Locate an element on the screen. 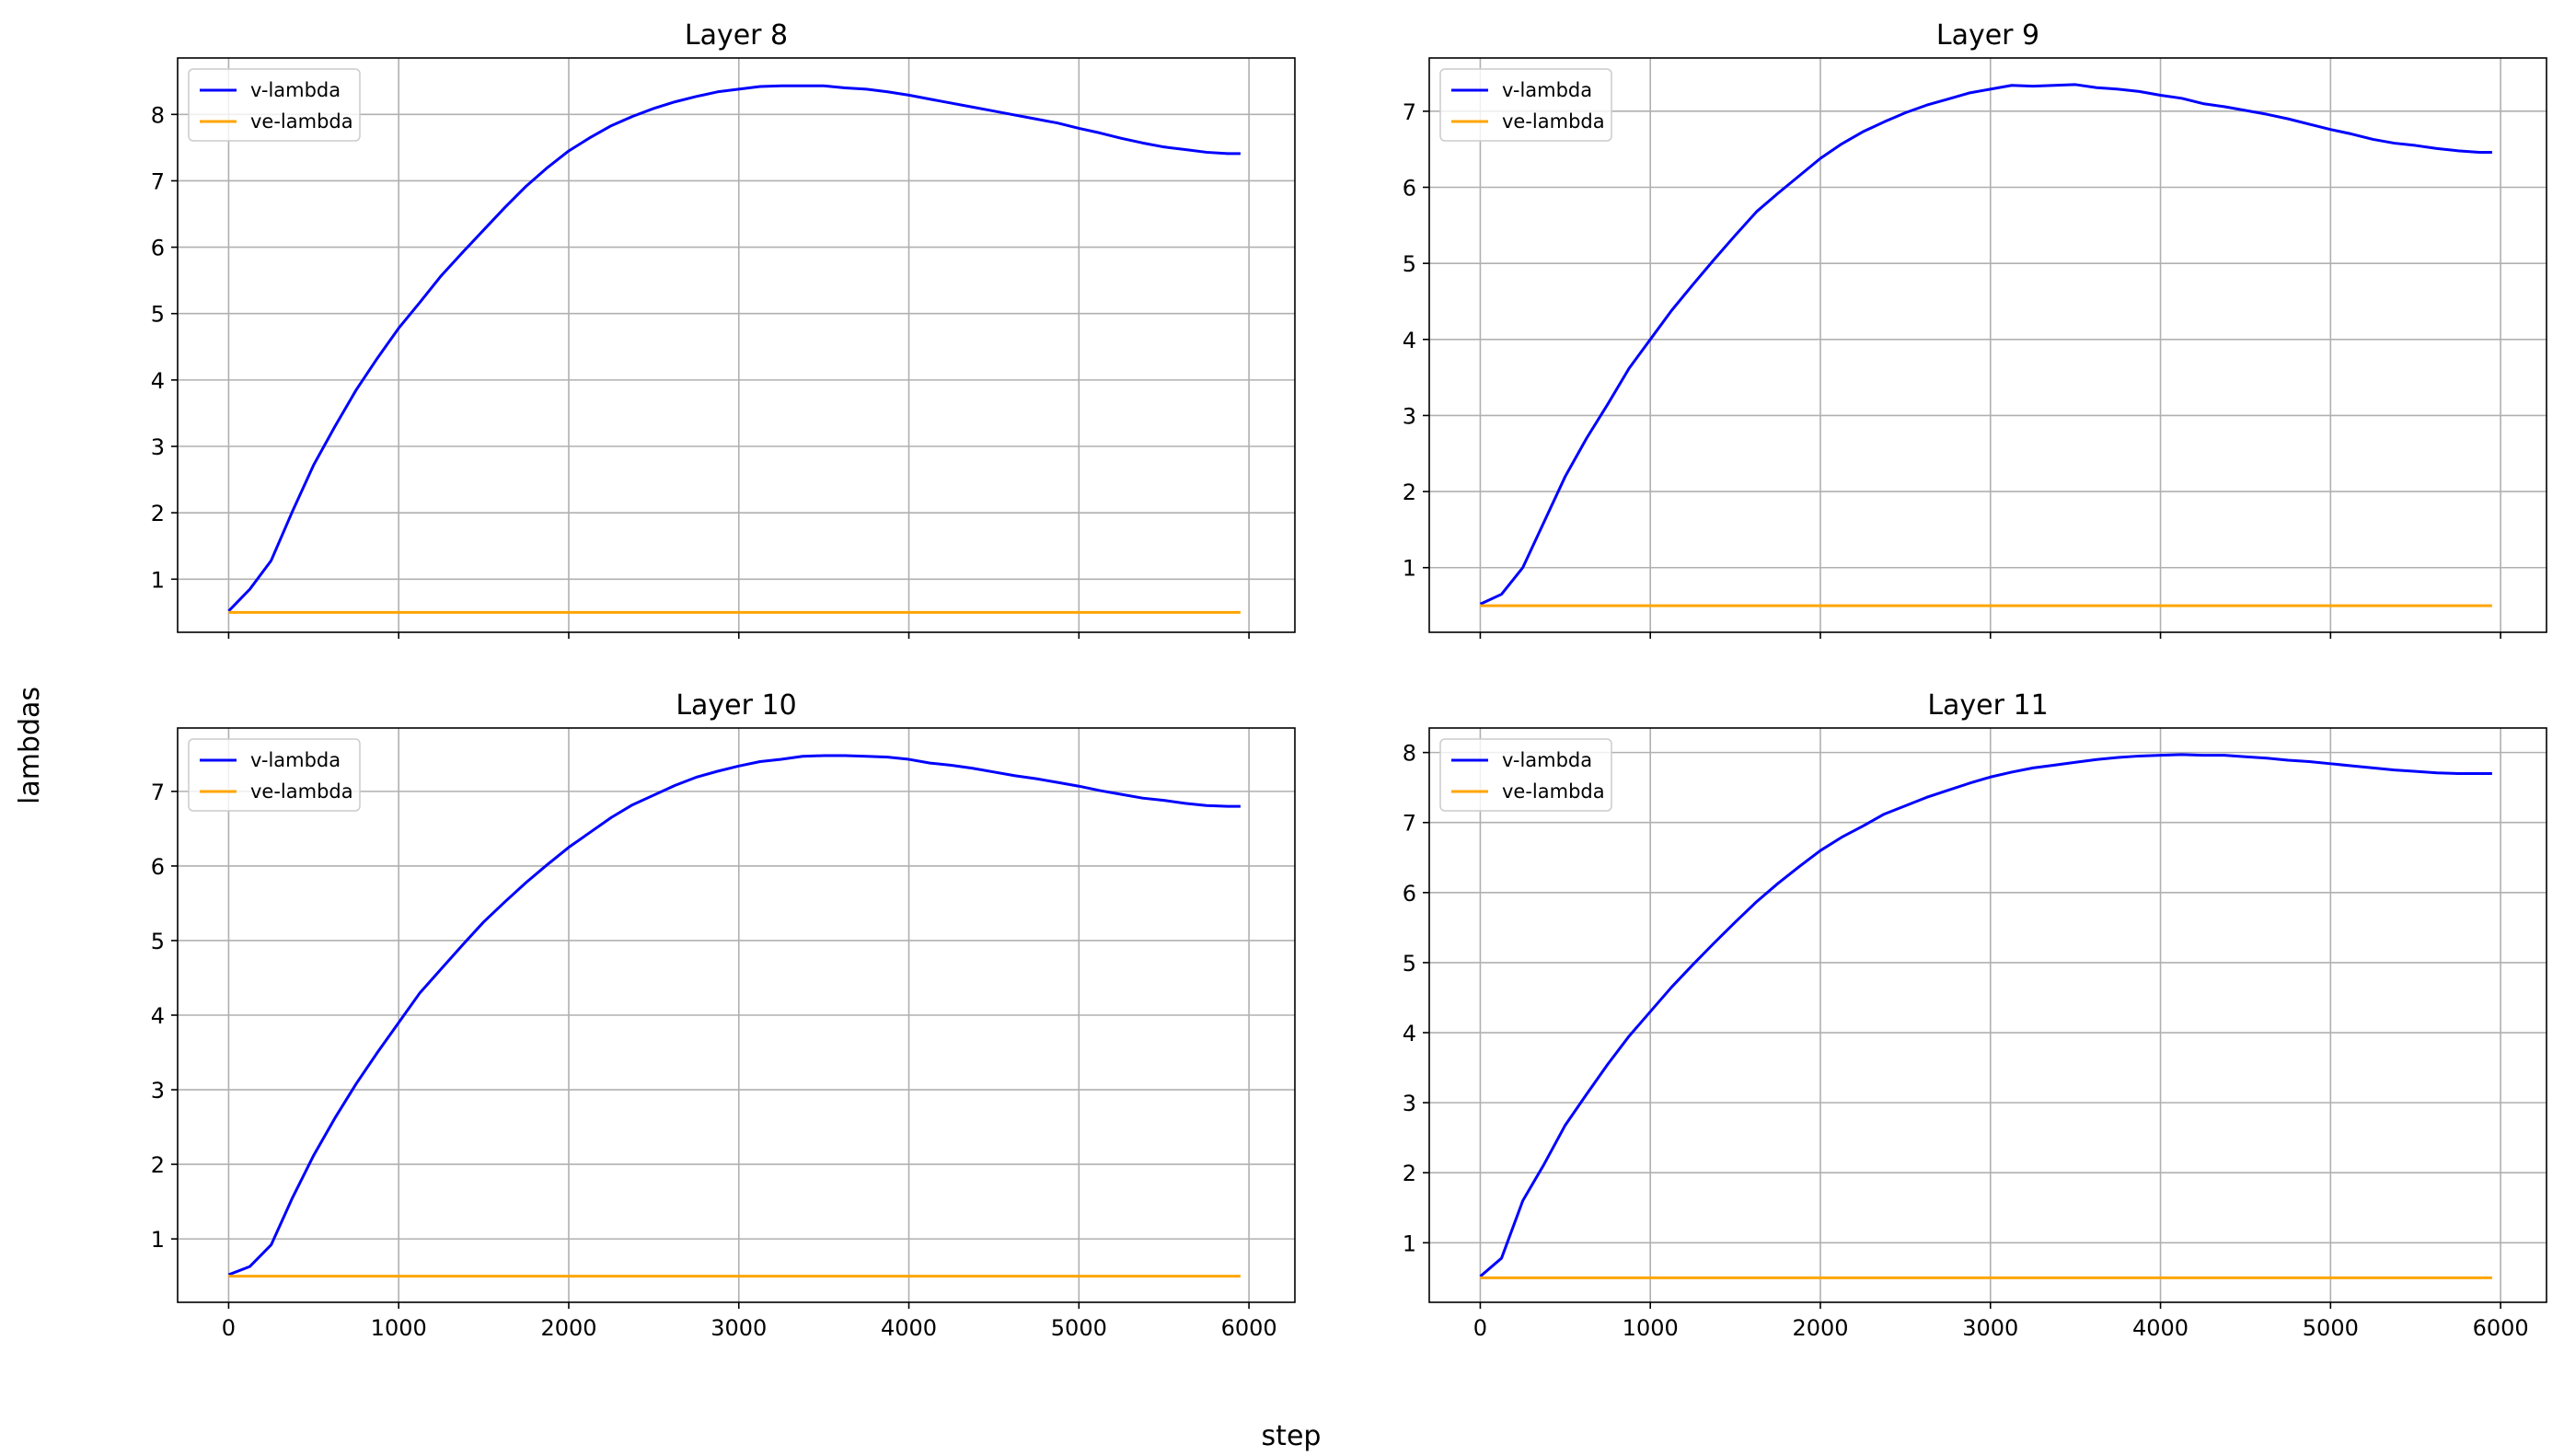  panel-title: Layer 9 is located at coordinates (1988, 35).